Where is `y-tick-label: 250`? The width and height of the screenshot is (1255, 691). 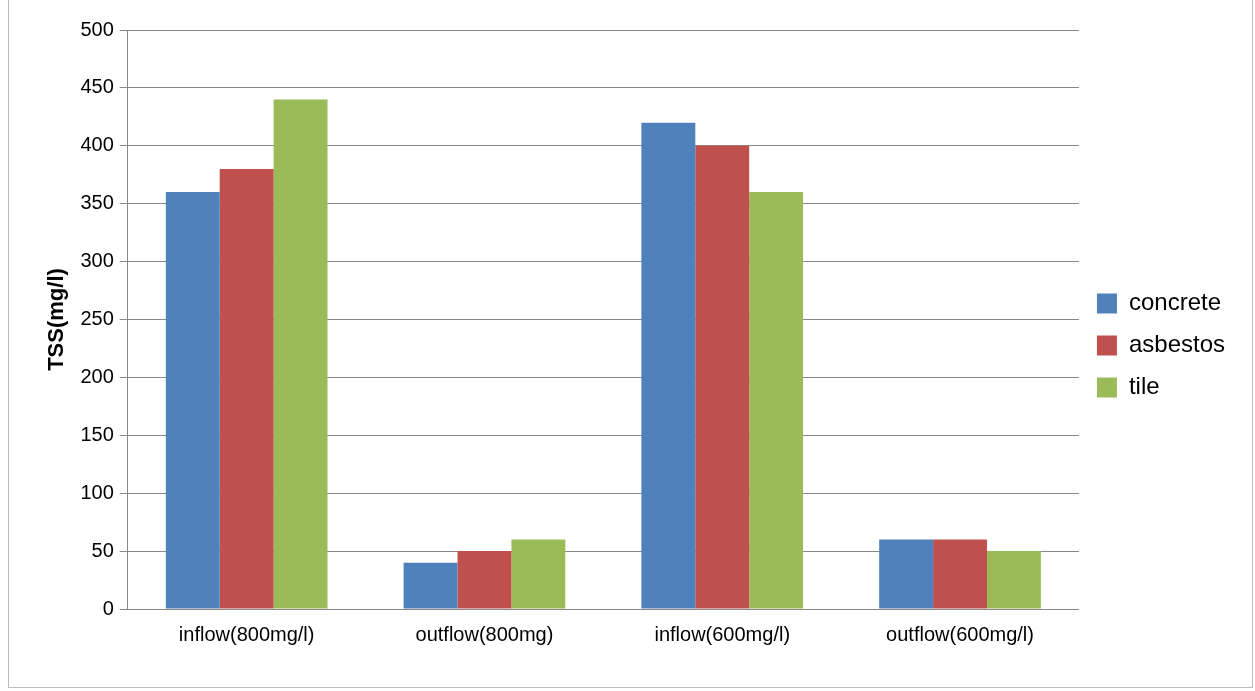
y-tick-label: 250 is located at coordinates (97, 318).